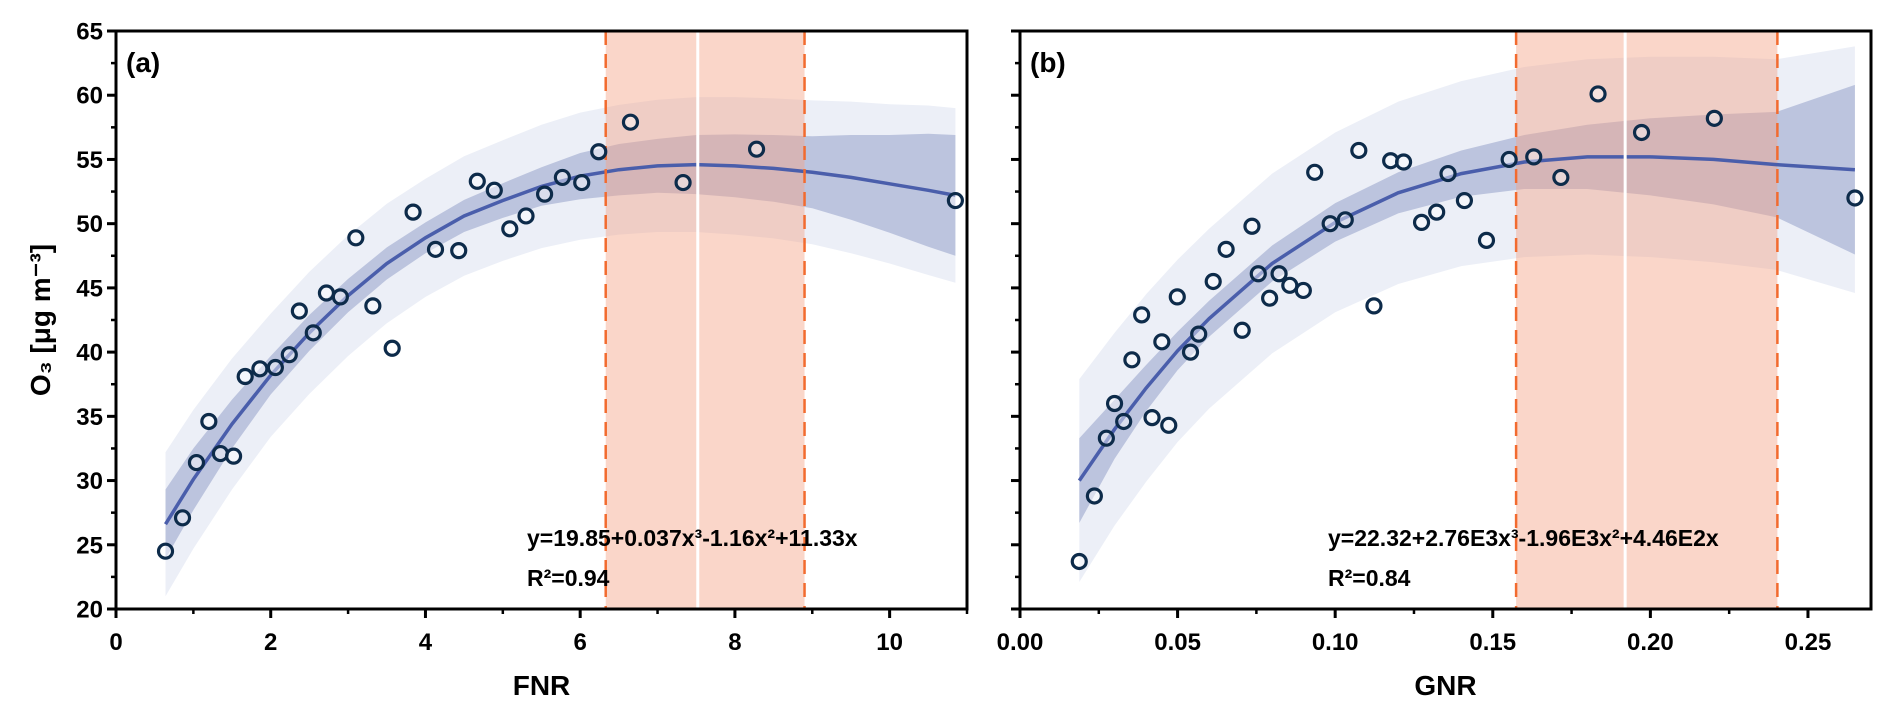 The height and width of the screenshot is (706, 1892). What do you see at coordinates (1020, 642) in the screenshot?
I see `x-tick-label: 0.00` at bounding box center [1020, 642].